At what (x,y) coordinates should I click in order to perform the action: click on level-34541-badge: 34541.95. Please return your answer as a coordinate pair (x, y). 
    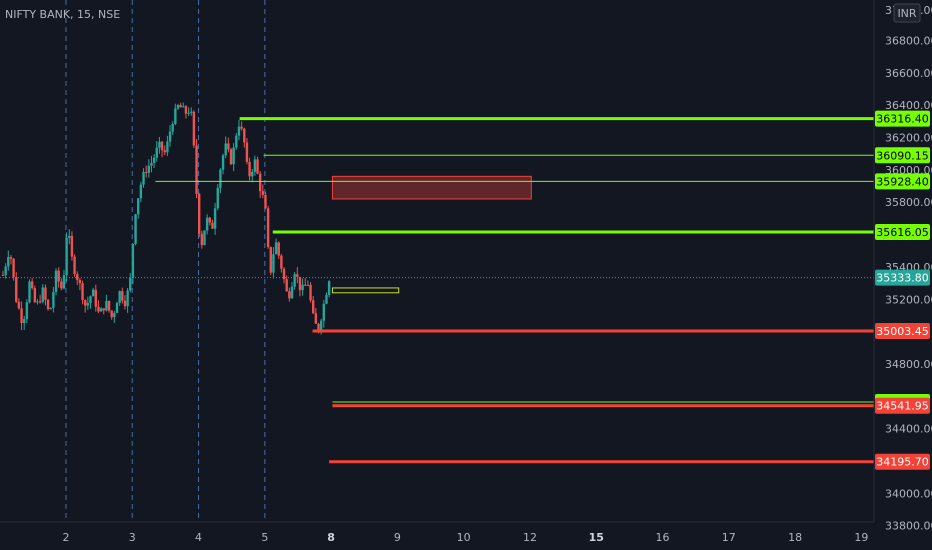
    Looking at the image, I should click on (902, 405).